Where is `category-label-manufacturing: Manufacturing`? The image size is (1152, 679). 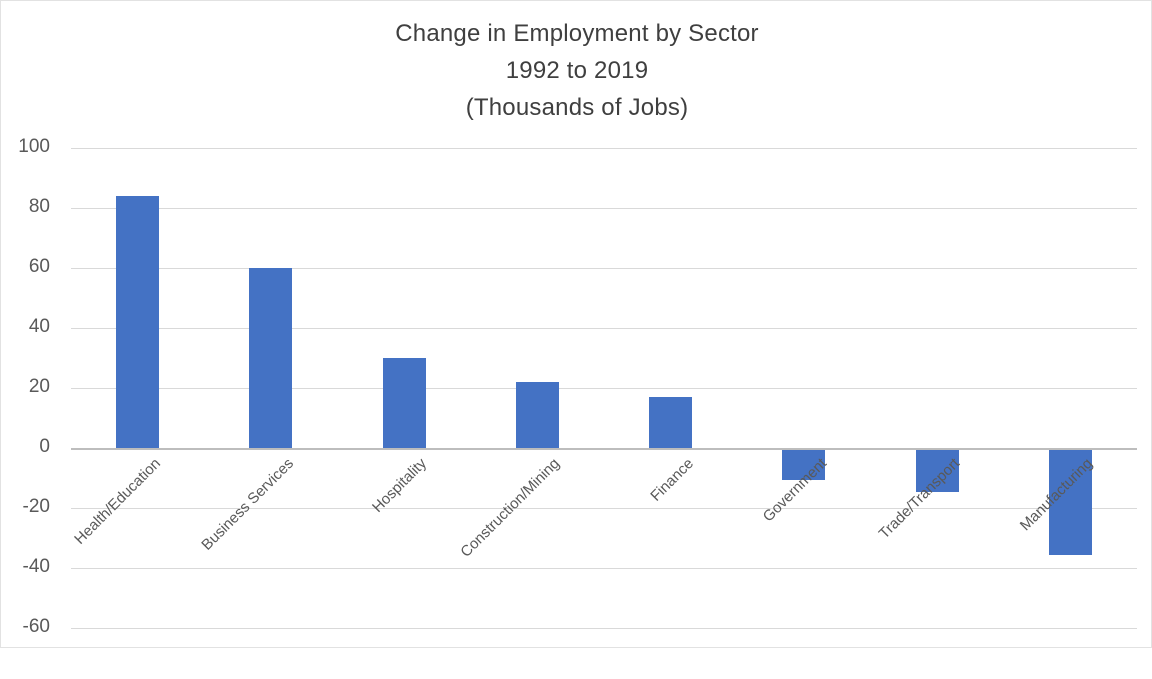
category-label-manufacturing: Manufacturing is located at coordinates (1057, 495).